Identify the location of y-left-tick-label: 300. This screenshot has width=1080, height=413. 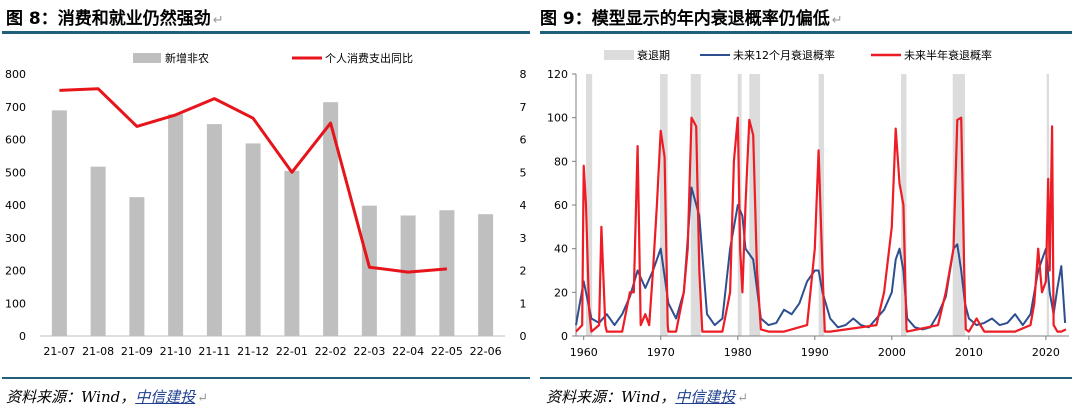
(15, 238).